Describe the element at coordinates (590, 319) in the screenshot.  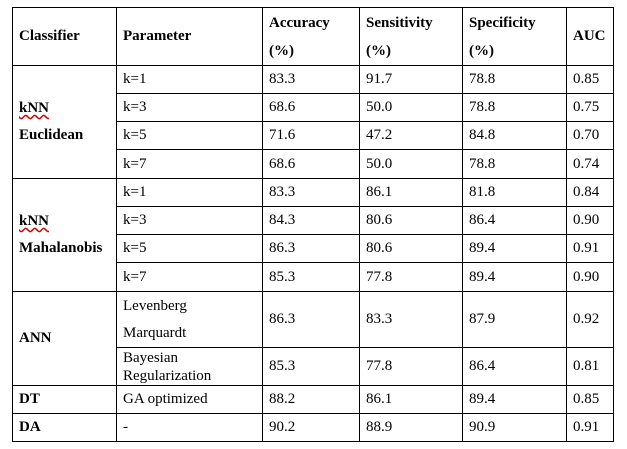
I see `auc-cell: 0.92` at that location.